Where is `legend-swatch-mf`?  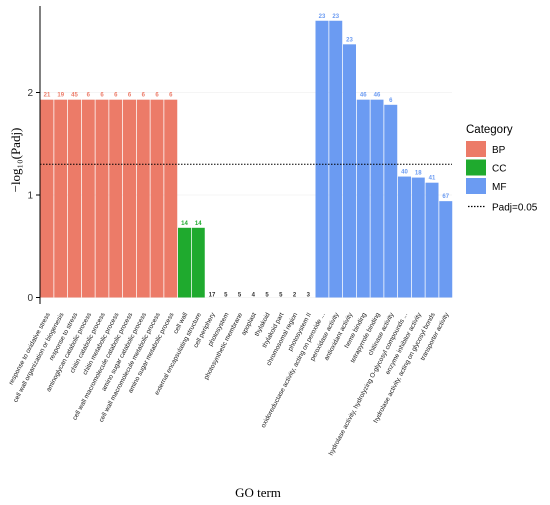
legend-swatch-mf is located at coordinates (476, 186).